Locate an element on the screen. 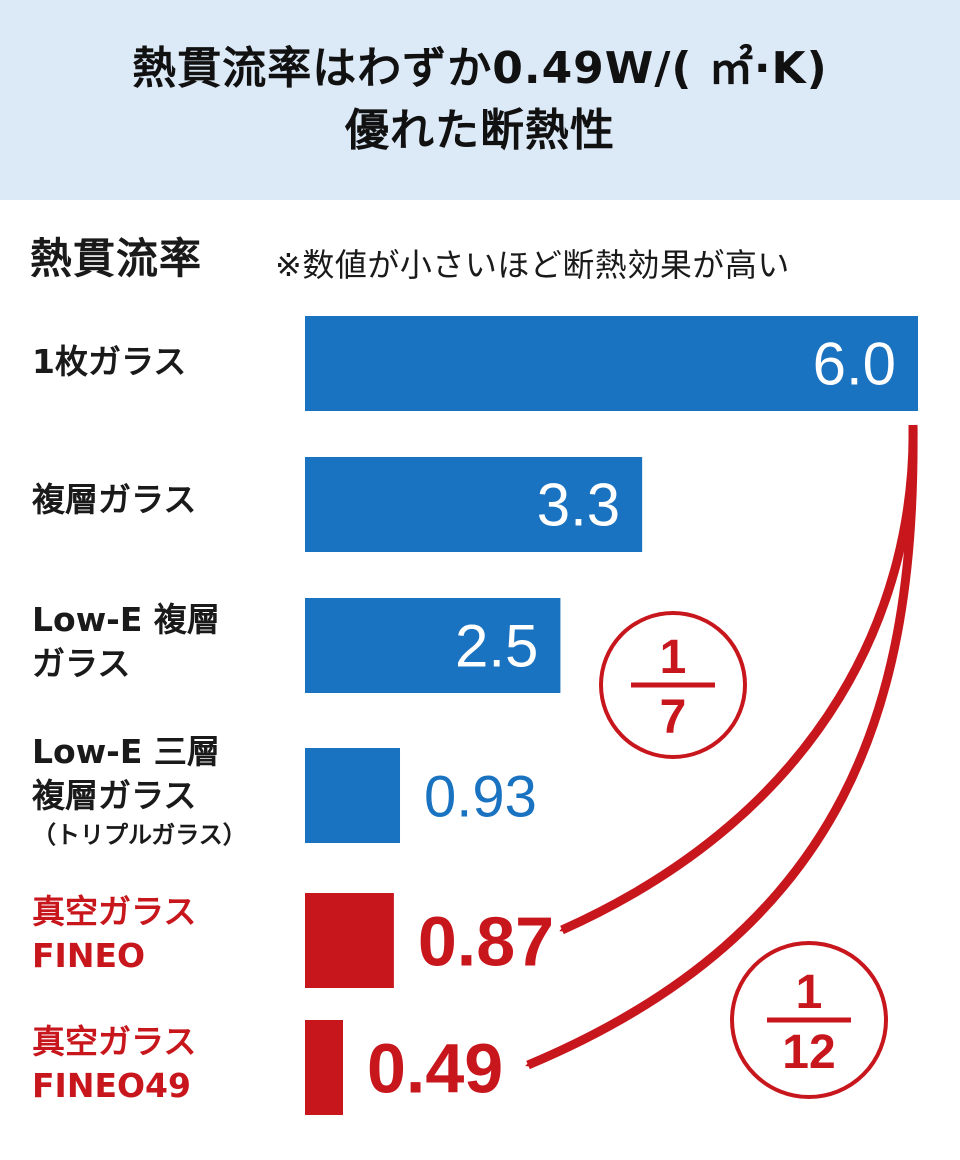  ratio-numerator-1: 1 is located at coordinates (809, 992).